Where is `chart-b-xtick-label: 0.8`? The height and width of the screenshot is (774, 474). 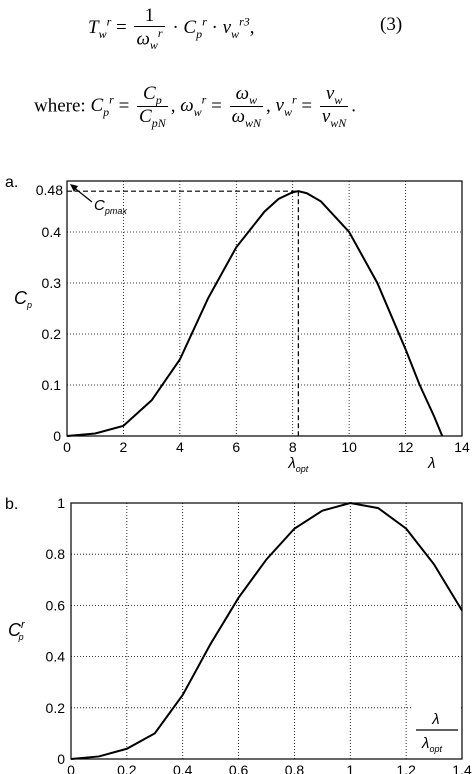 chart-b-xtick-label: 0.8 is located at coordinates (295, 768).